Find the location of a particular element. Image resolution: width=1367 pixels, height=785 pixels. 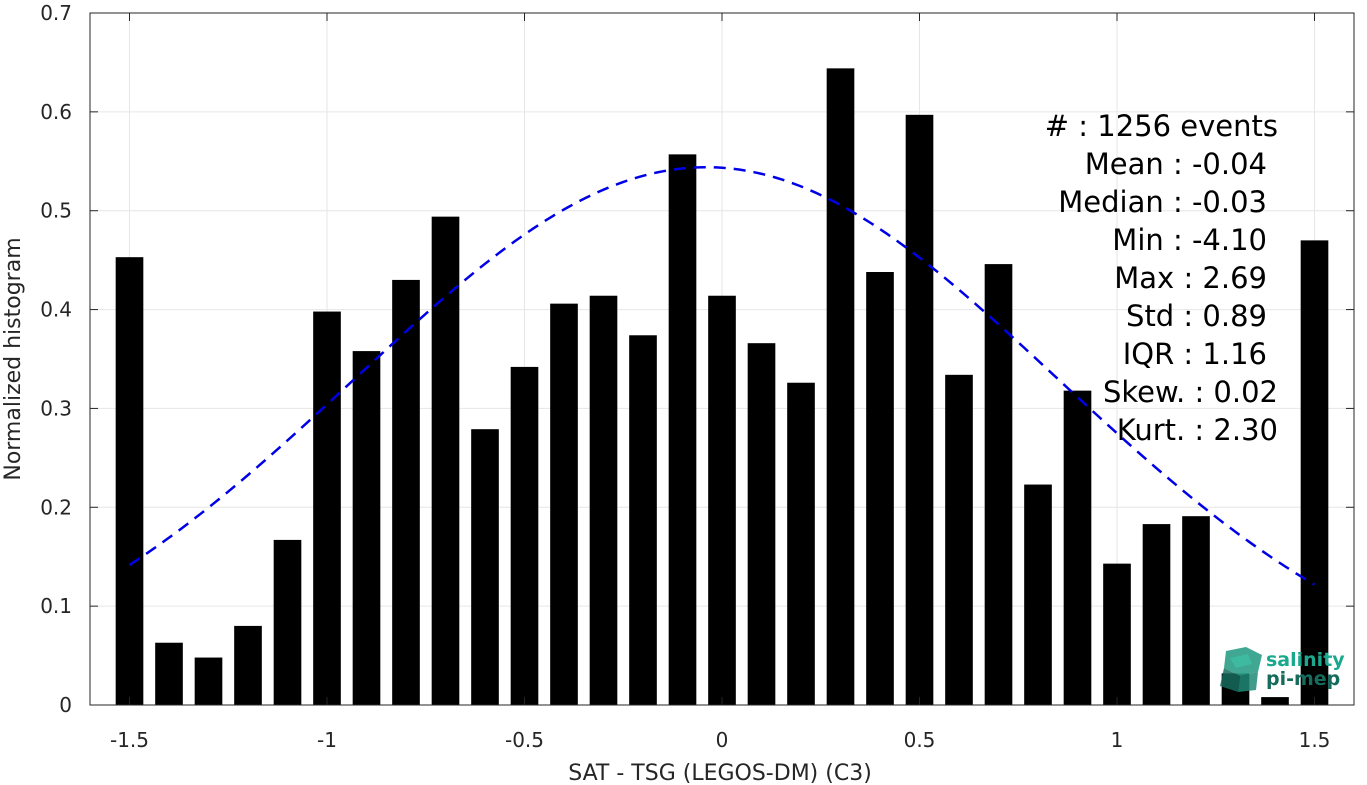

y-tick-label-2: 0.2 is located at coordinates (56, 507).